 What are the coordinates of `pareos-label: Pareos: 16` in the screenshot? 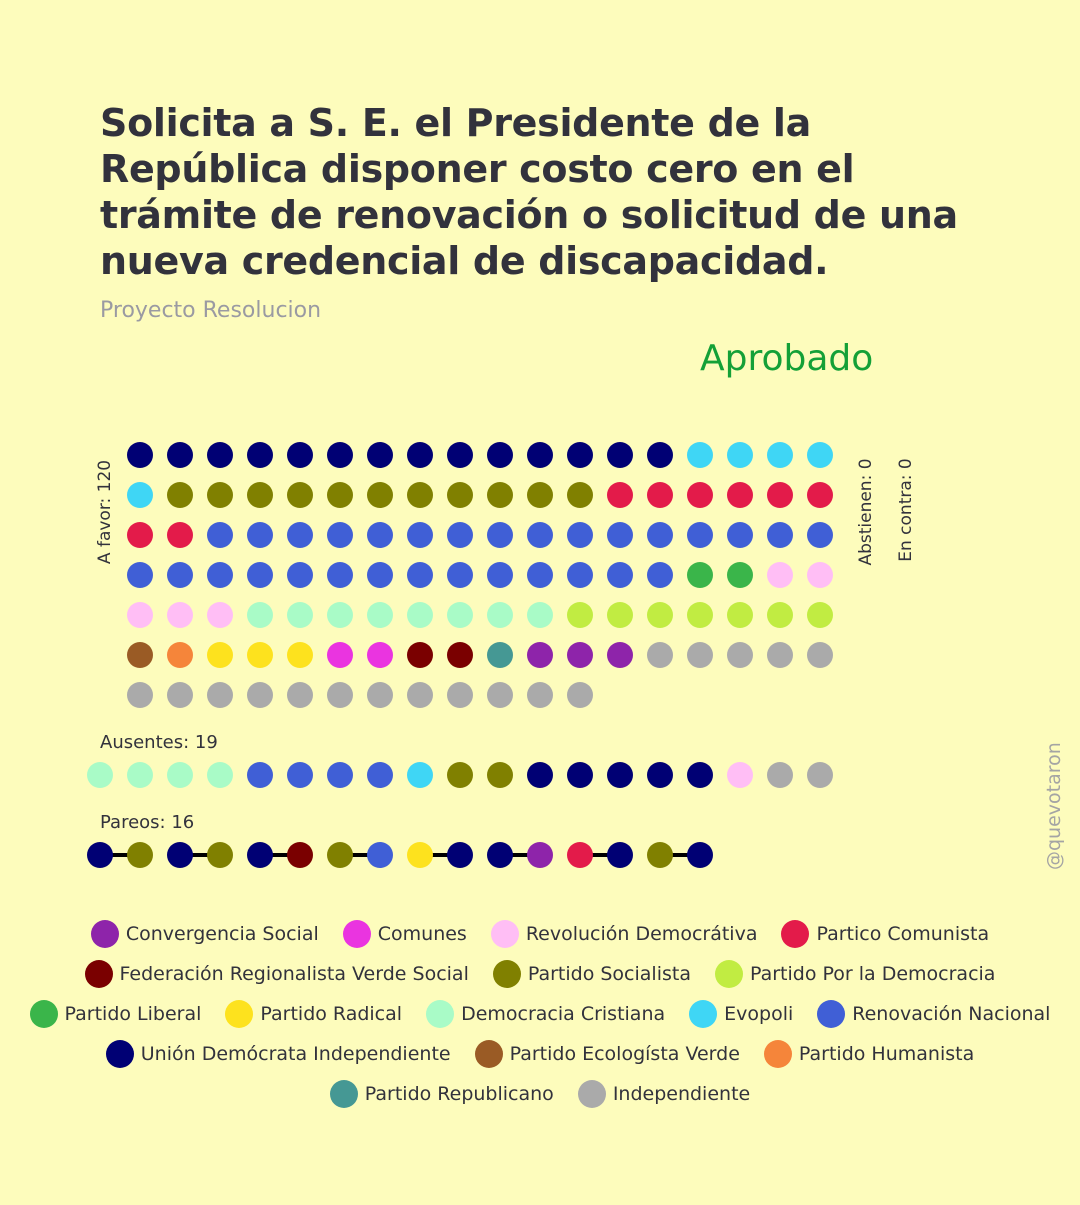 It's located at (147, 822).